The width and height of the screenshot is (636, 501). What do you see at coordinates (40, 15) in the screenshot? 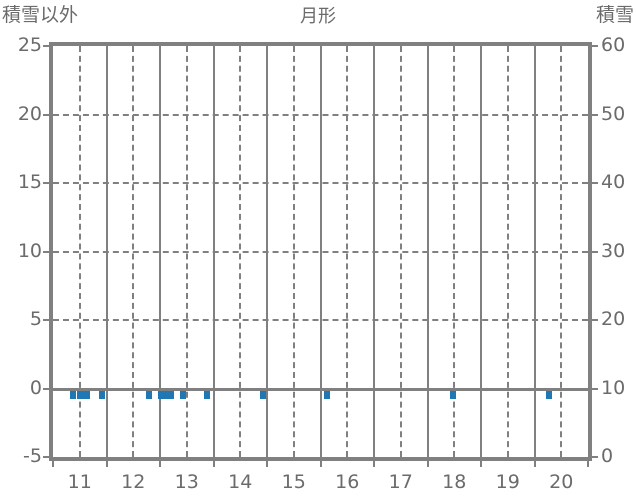
I see `left-axis-caption: 積雪以外` at bounding box center [40, 15].